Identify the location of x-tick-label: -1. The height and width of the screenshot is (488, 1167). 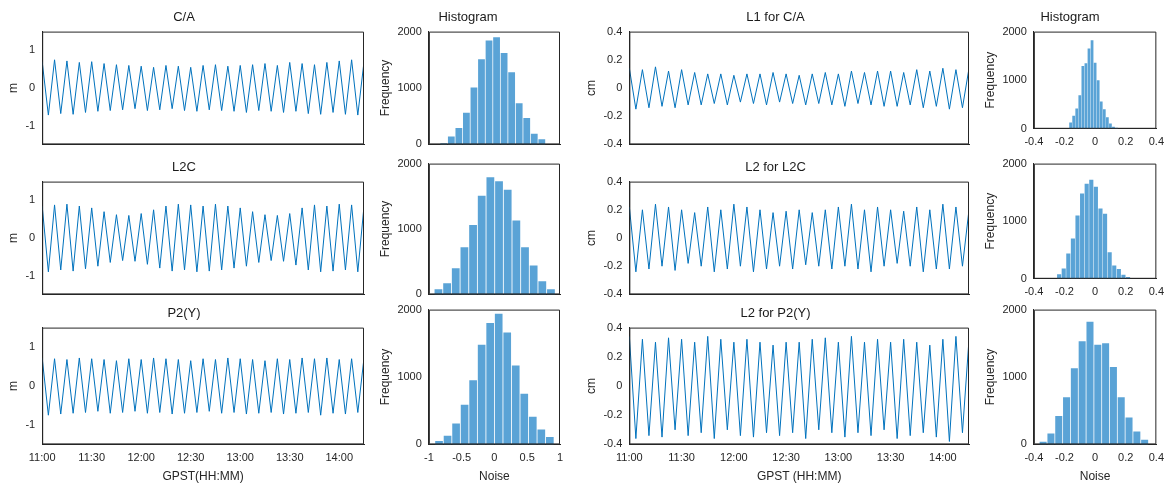
(428, 457).